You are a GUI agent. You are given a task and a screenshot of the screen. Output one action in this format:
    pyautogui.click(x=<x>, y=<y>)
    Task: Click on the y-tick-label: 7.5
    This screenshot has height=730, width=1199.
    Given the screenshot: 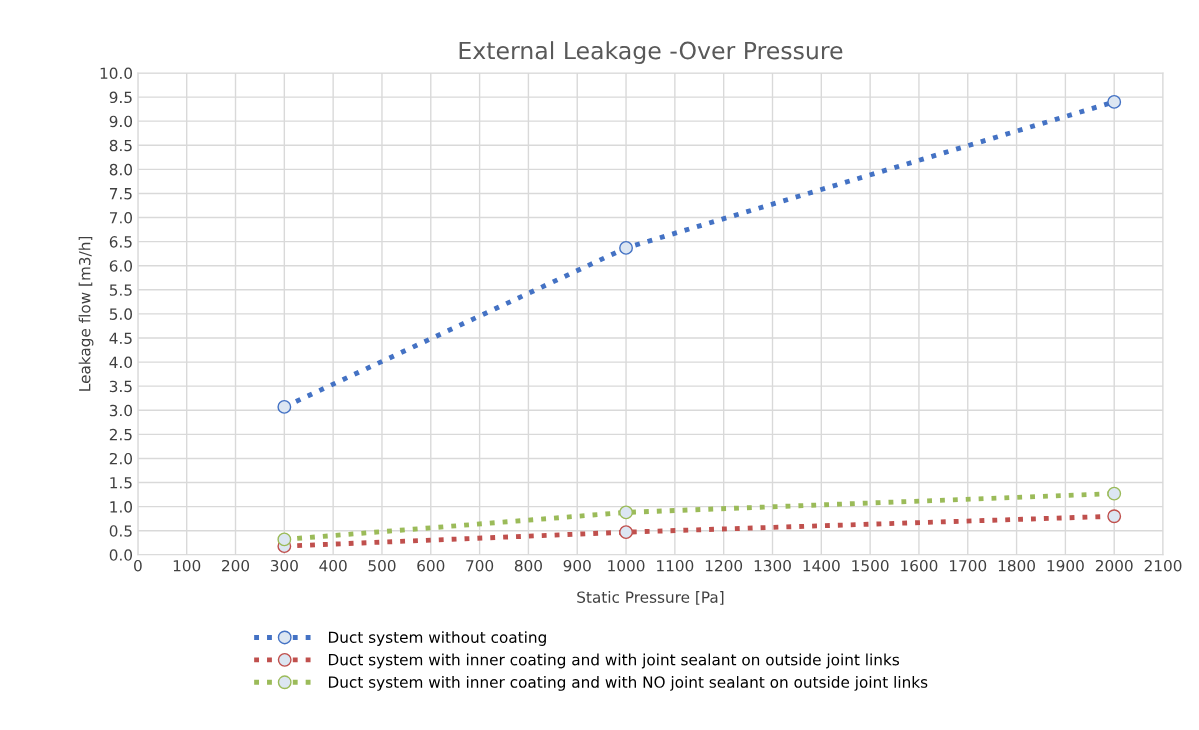 What is the action you would take?
    pyautogui.click(x=120, y=194)
    